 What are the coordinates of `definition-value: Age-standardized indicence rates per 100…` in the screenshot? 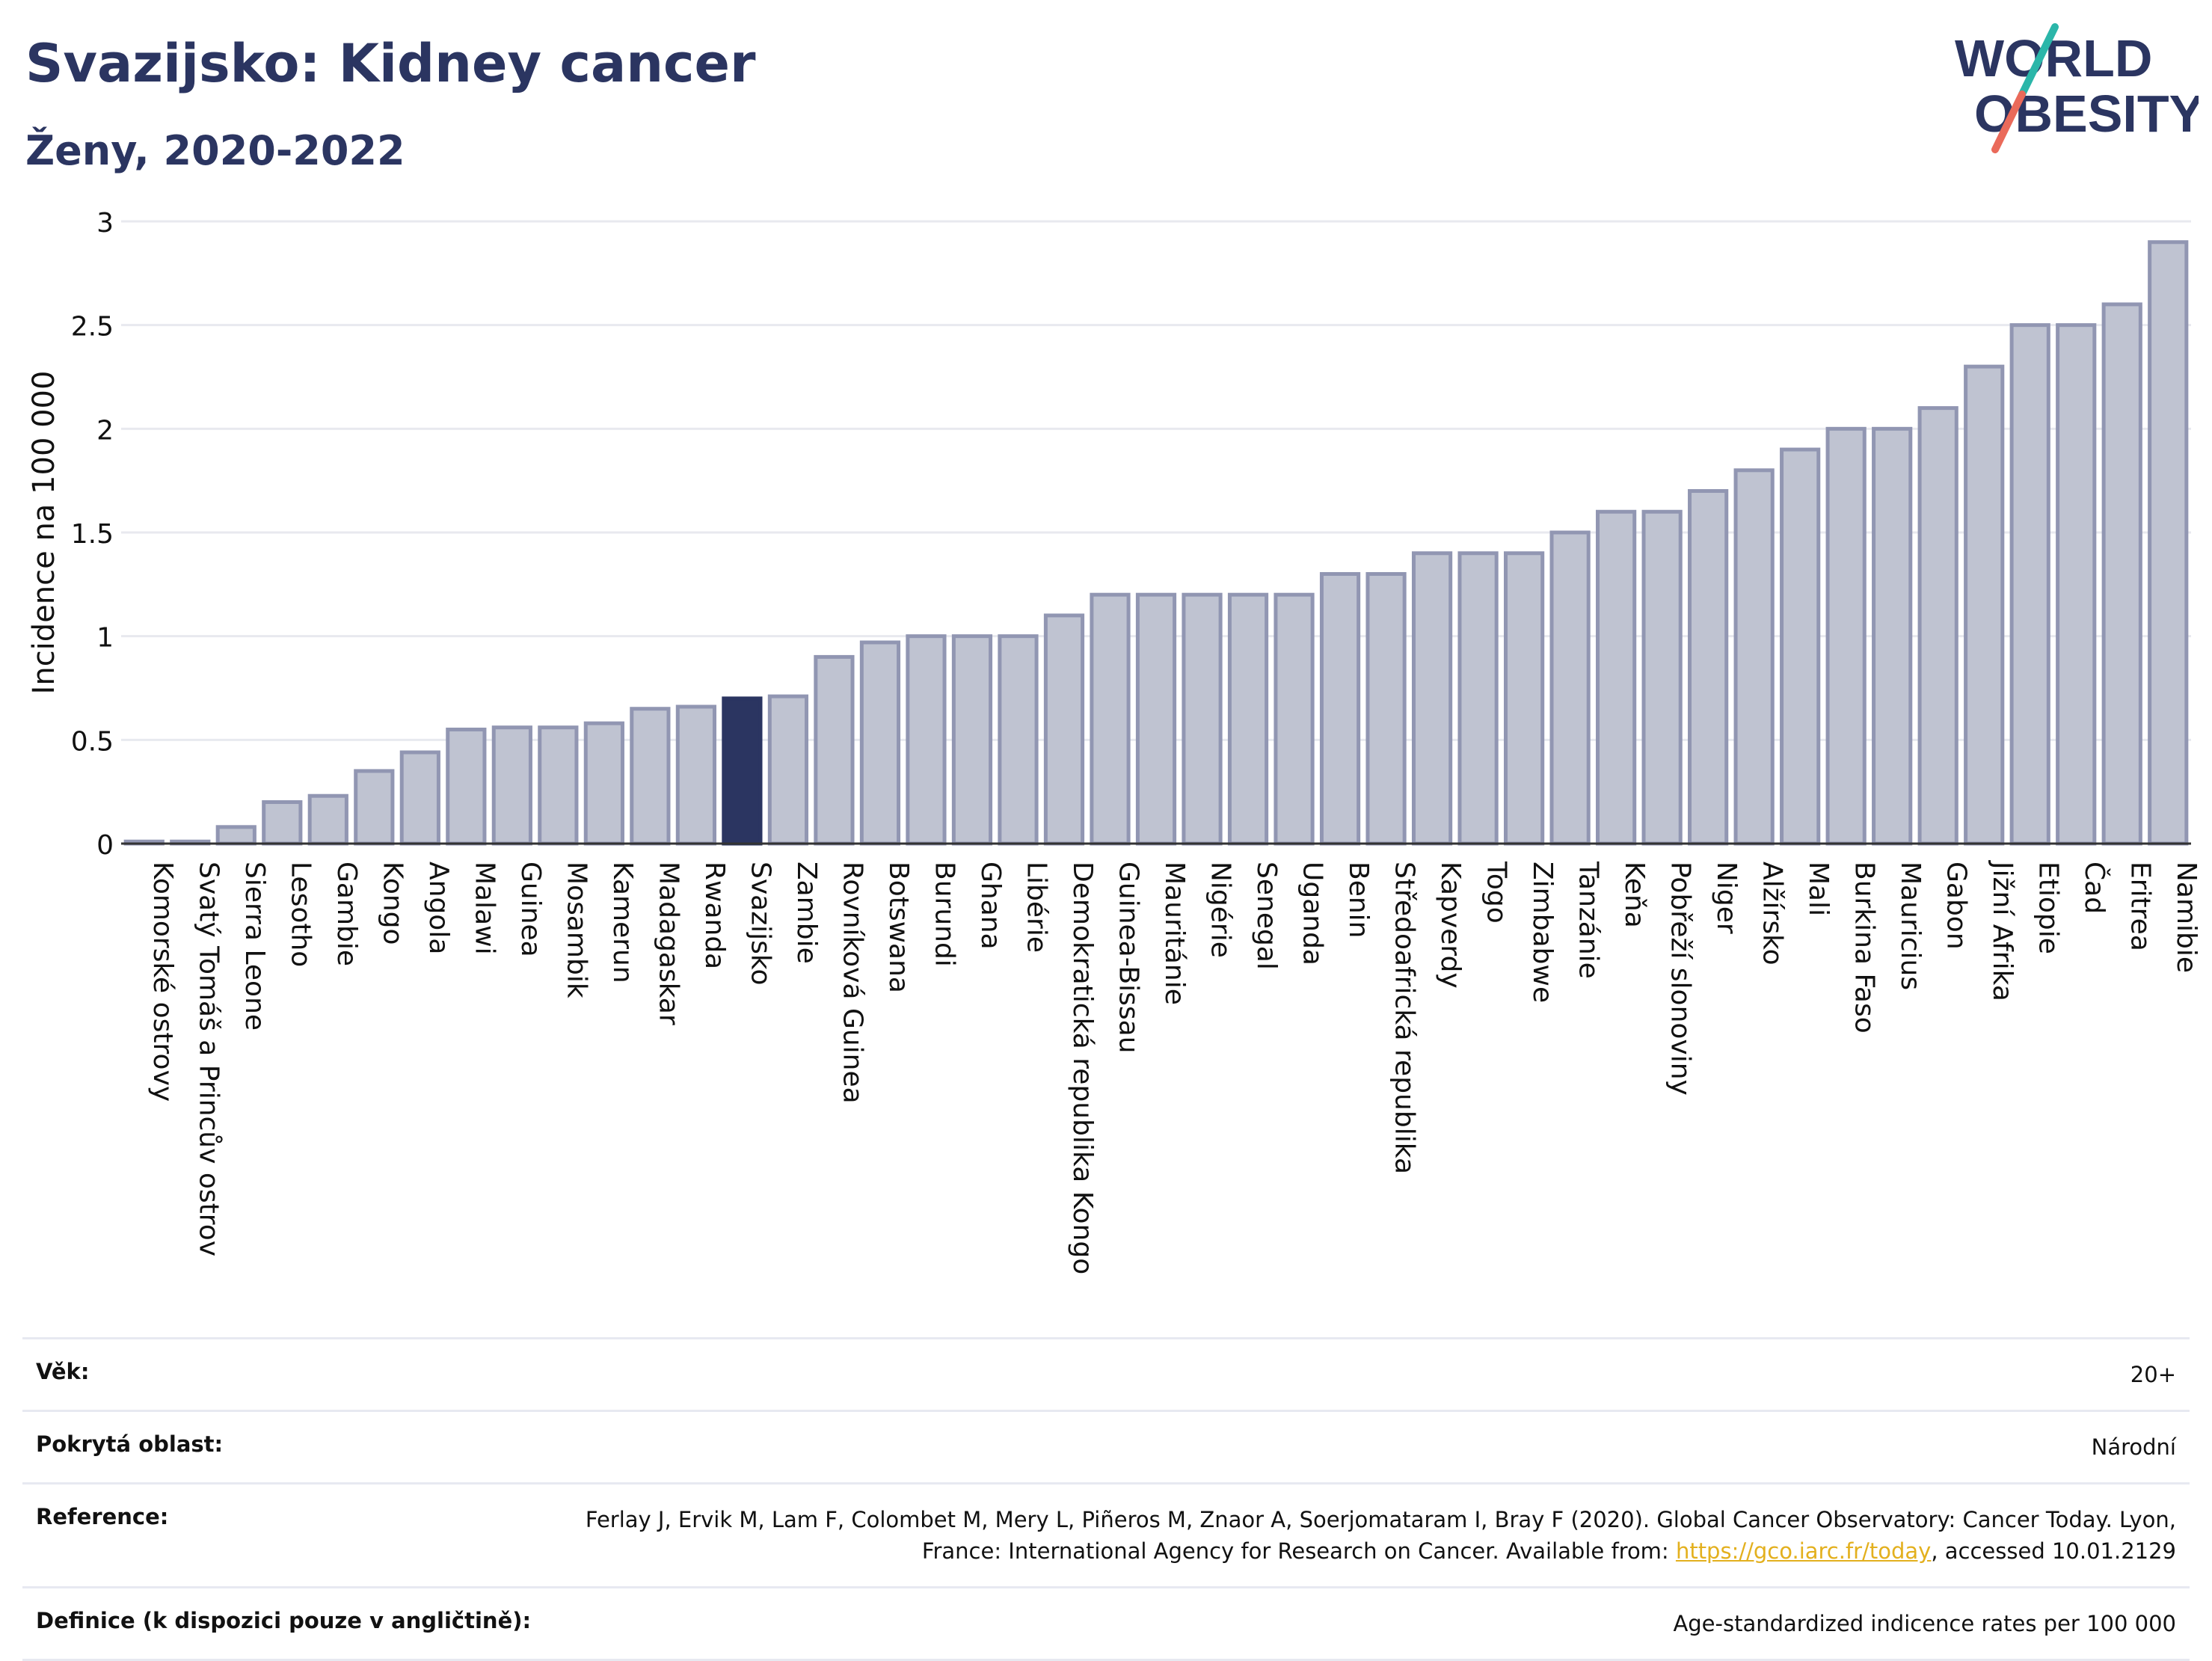 It's located at (1924, 1623).